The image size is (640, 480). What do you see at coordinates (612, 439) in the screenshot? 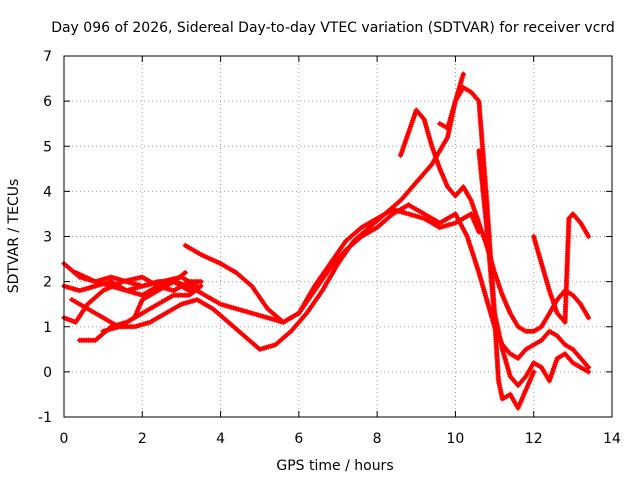
I see `x-tick-label: 14` at bounding box center [612, 439].